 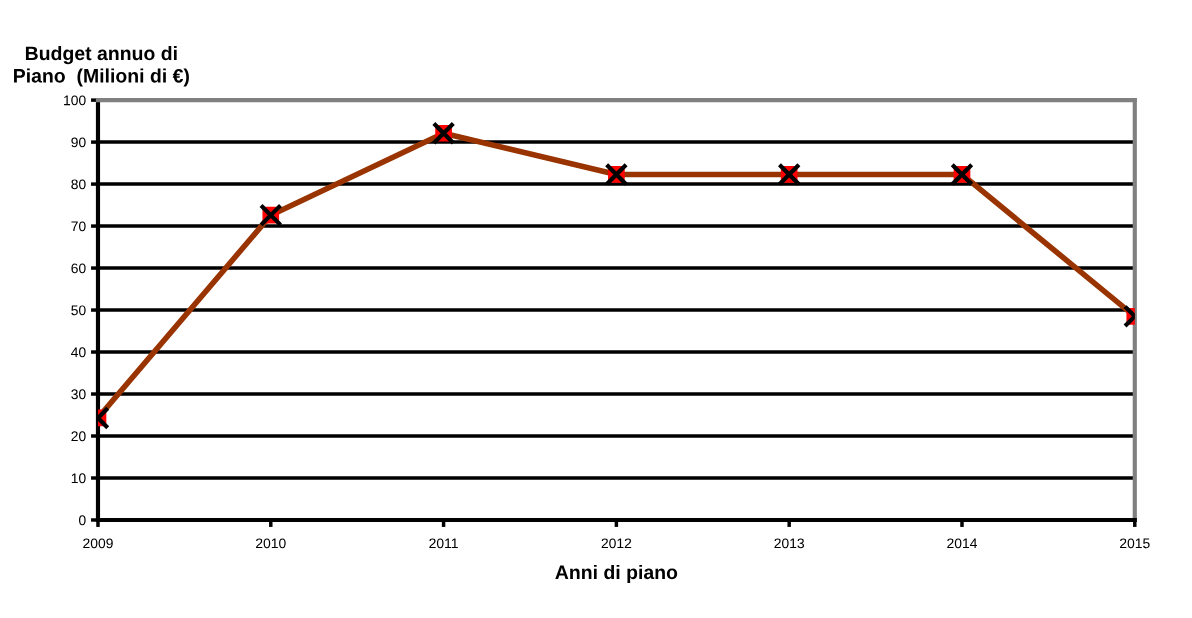 What do you see at coordinates (78, 352) in the screenshot?
I see `y-tick-label: 40` at bounding box center [78, 352].